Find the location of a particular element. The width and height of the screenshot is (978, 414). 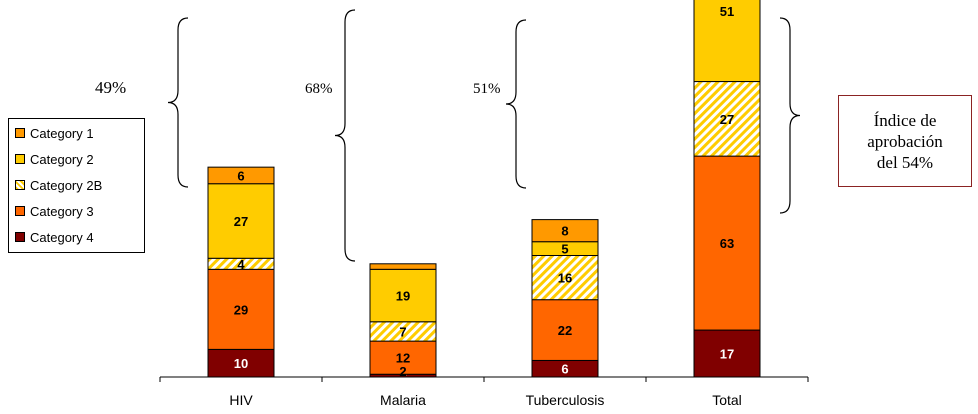

x-tick-label: Malaria is located at coordinates (403, 400).